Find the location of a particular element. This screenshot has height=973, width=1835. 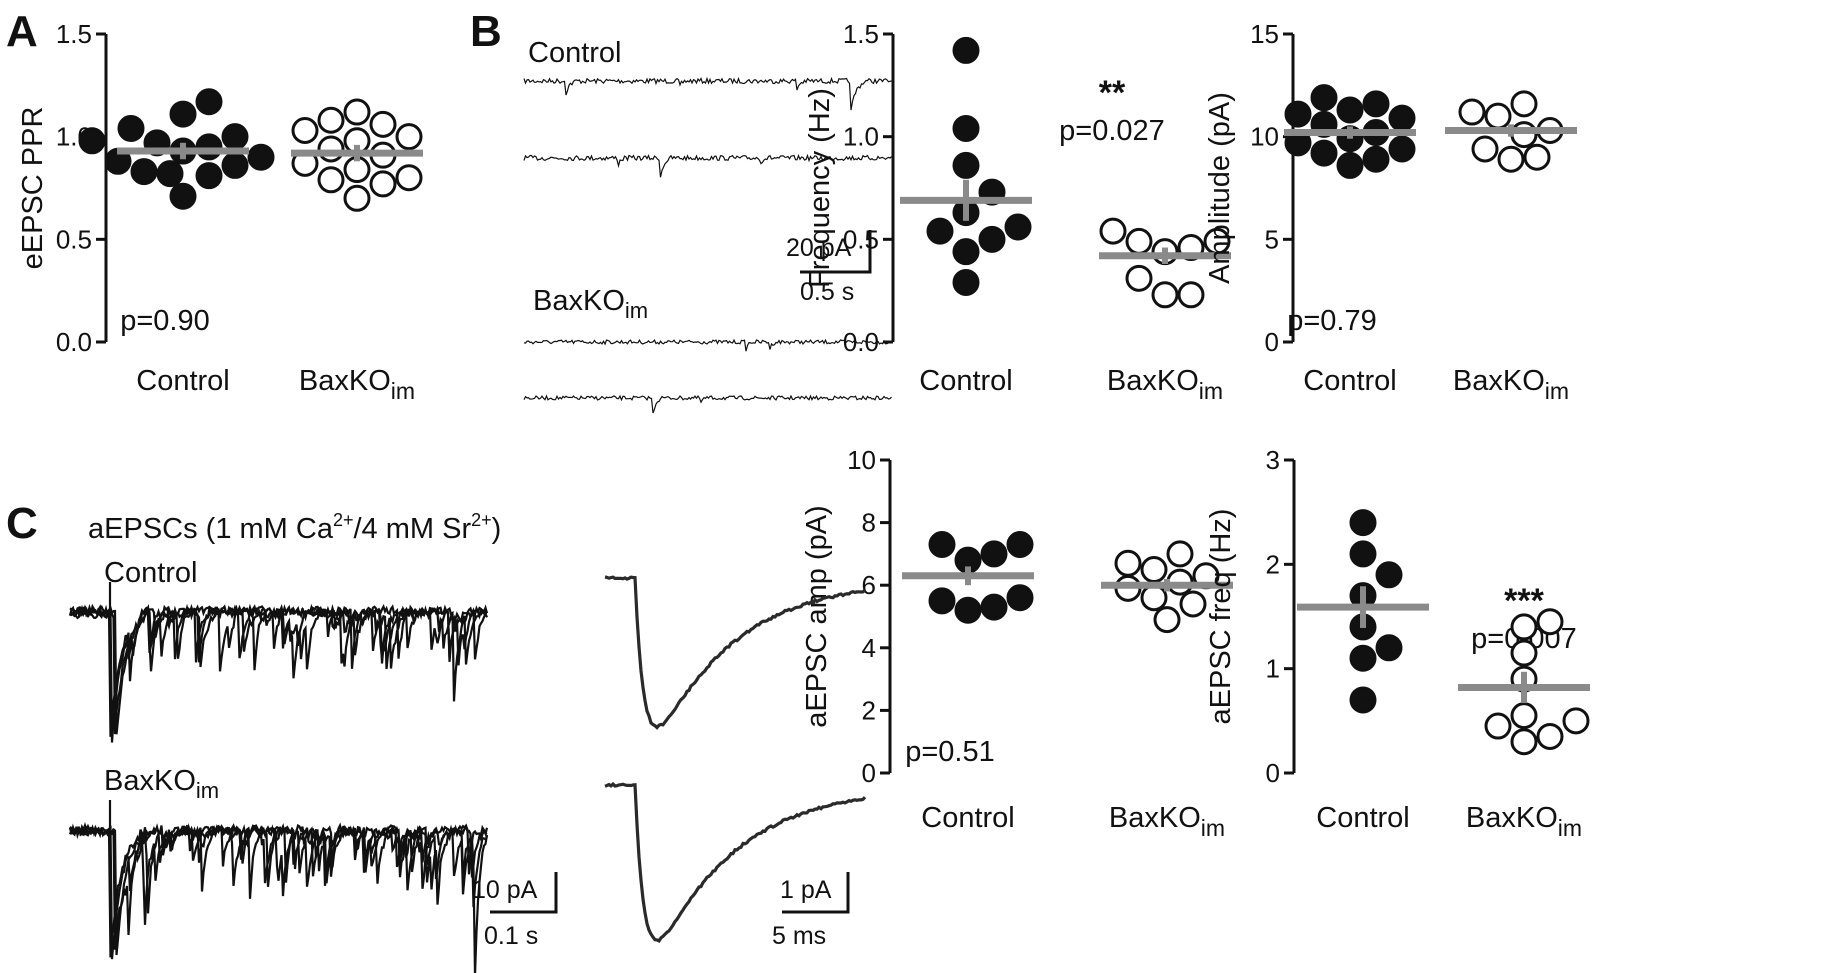

trace-label-baxko-b: BaxKOim is located at coordinates (590, 304).